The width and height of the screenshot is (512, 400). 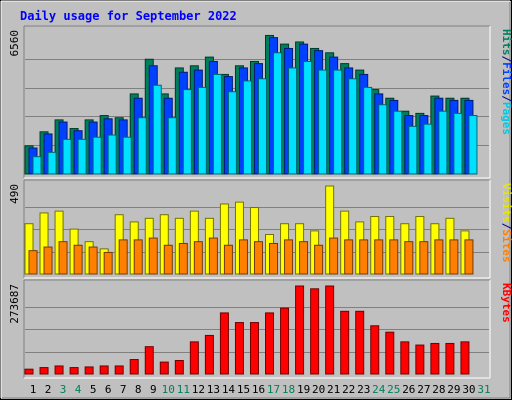 What do you see at coordinates (318, 389) in the screenshot?
I see `x-tick-day-20: 20` at bounding box center [318, 389].